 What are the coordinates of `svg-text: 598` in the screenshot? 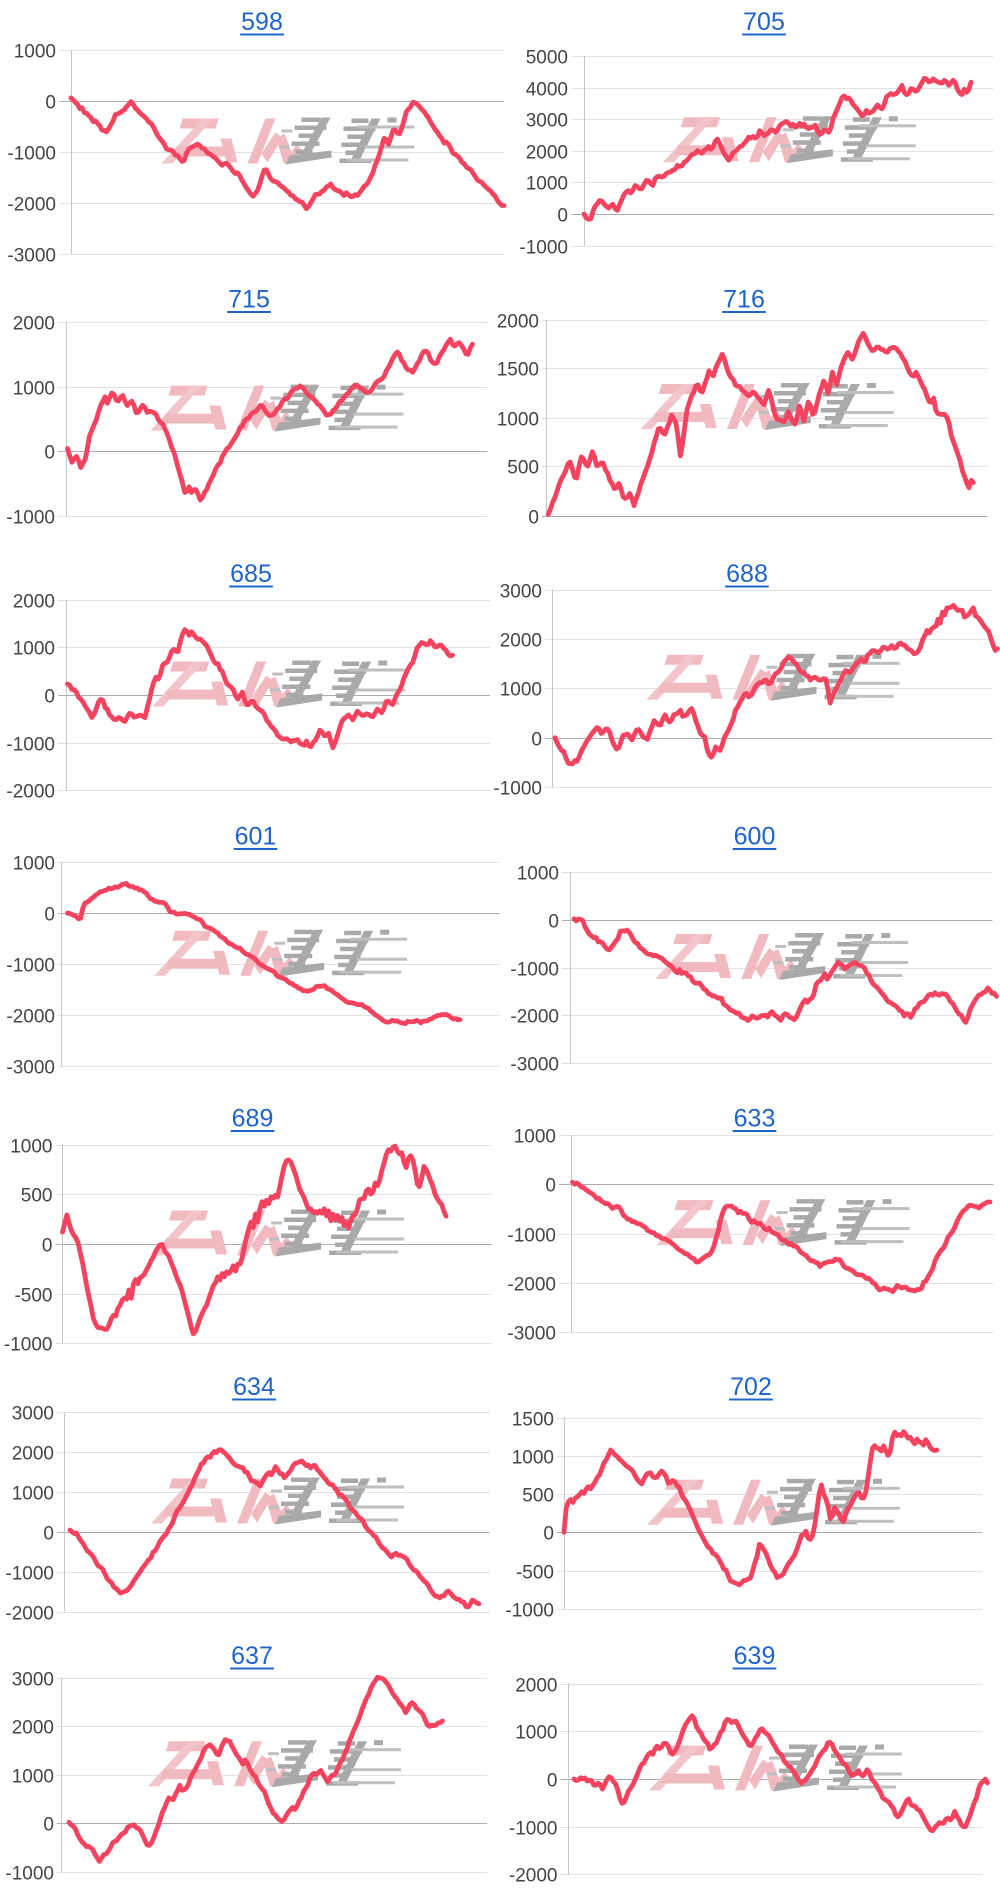 It's located at (262, 22).